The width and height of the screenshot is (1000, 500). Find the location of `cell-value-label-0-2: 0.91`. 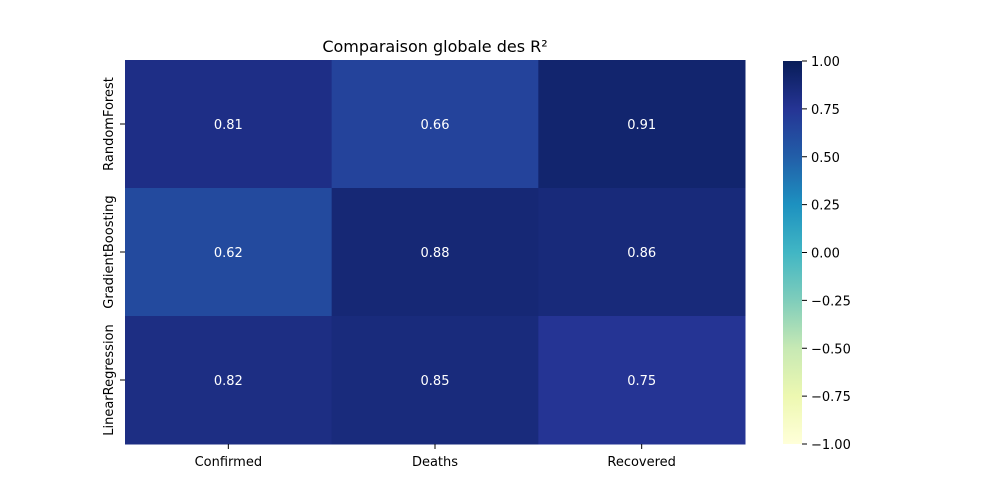

cell-value-label-0-2: 0.91 is located at coordinates (641, 125).